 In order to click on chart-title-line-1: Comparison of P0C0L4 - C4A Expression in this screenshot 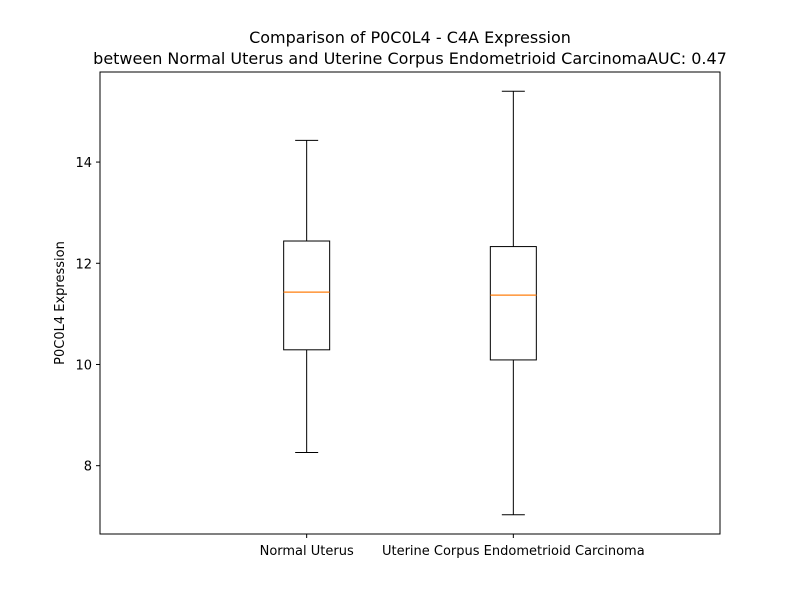, I will do `click(410, 37)`.